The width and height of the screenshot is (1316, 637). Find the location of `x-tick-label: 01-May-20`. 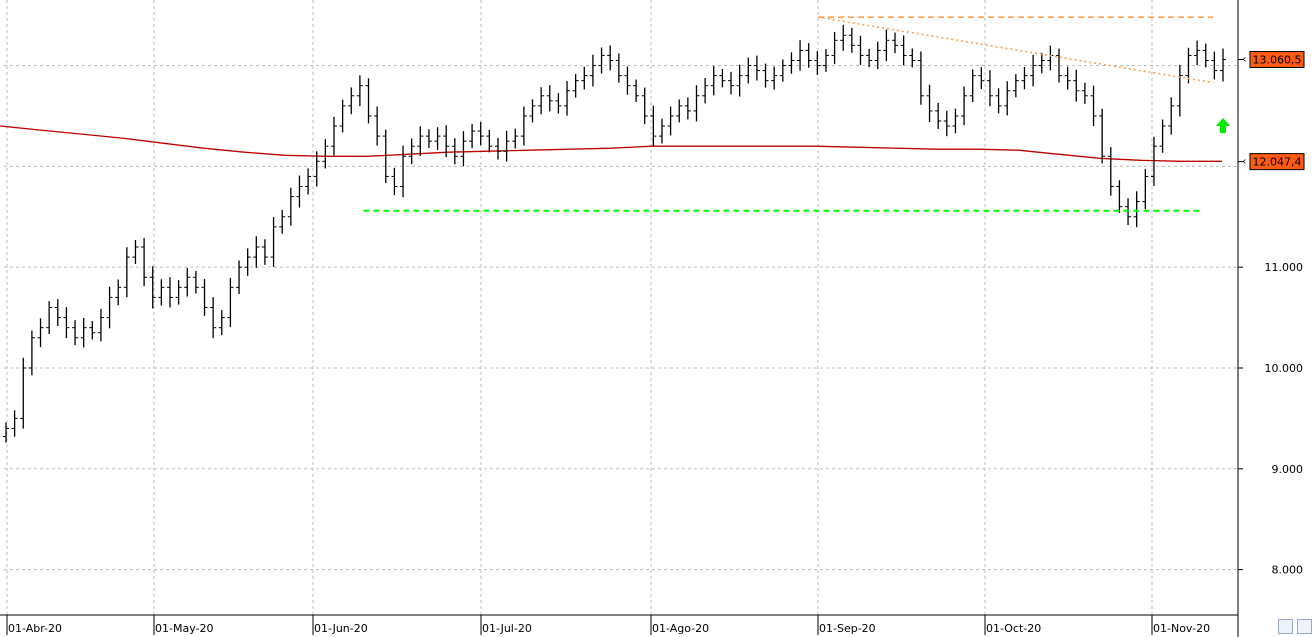

x-tick-label: 01-May-20 is located at coordinates (184, 628).